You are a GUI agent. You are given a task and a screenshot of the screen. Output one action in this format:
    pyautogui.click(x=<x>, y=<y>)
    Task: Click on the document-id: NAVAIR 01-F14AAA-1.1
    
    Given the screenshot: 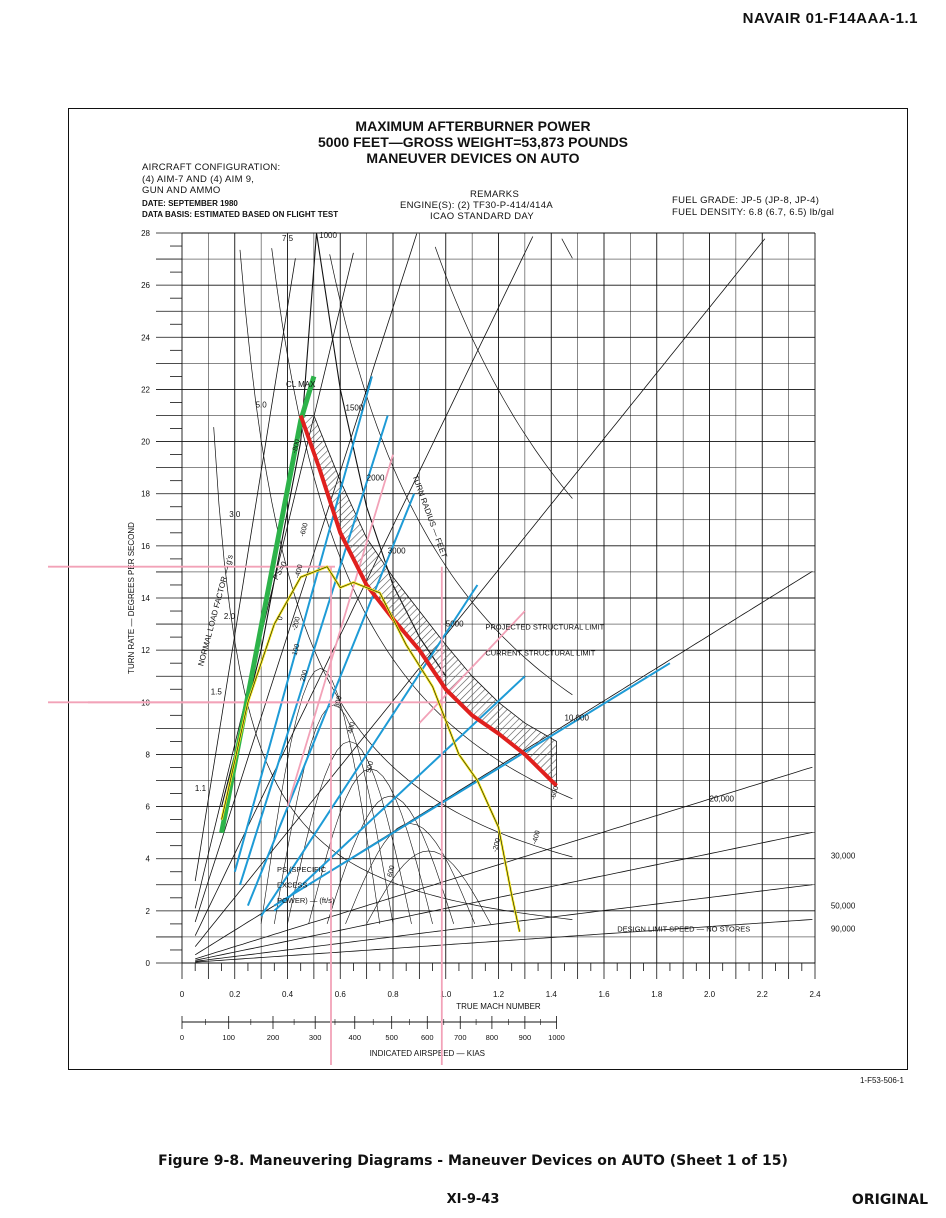 What is the action you would take?
    pyautogui.click(x=830, y=18)
    